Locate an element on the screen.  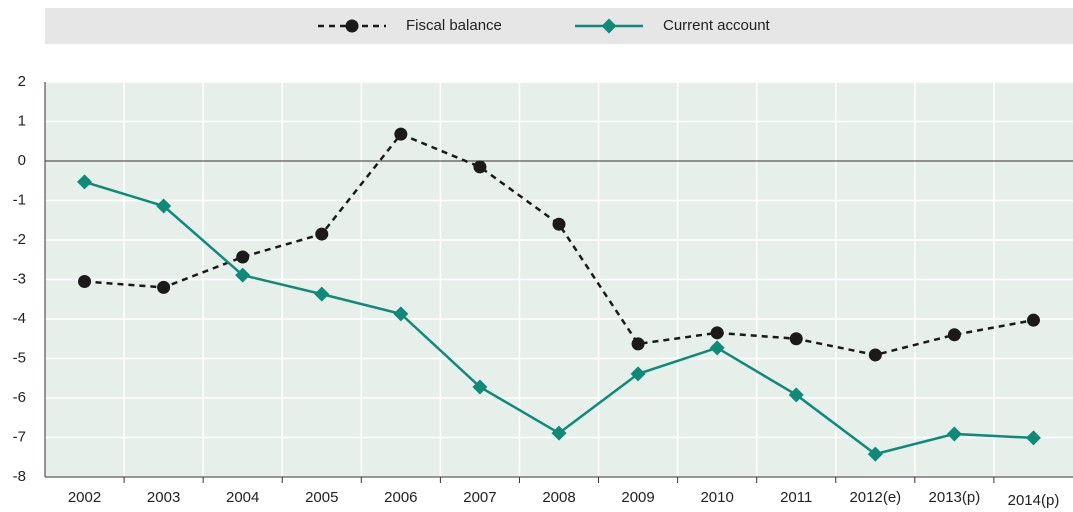
x-tick-label: 2014(p) is located at coordinates (1034, 500).